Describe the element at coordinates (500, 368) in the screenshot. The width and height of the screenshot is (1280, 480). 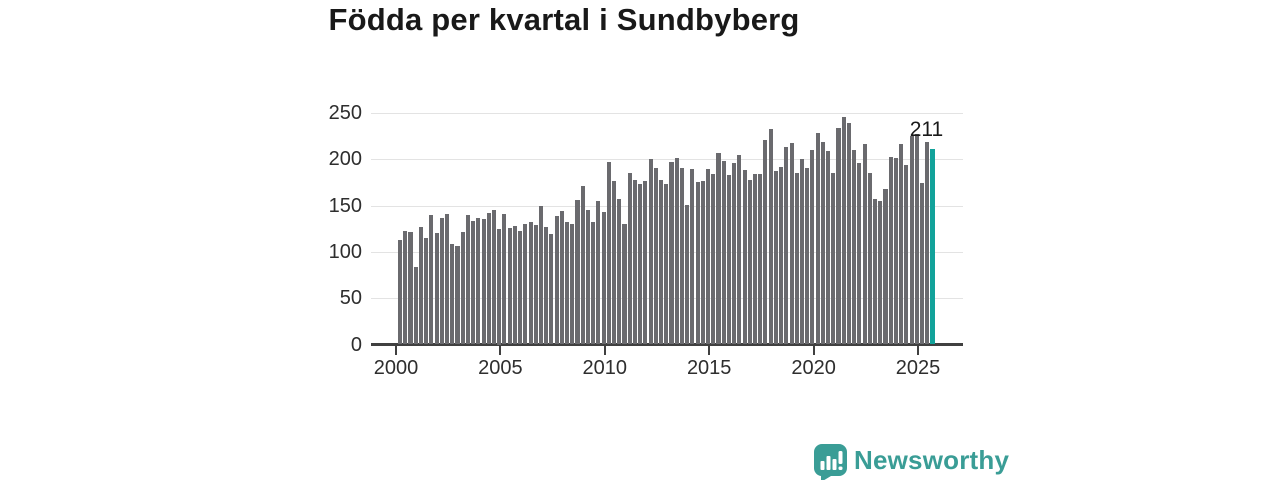
I see `x-axis-label: 2005` at that location.